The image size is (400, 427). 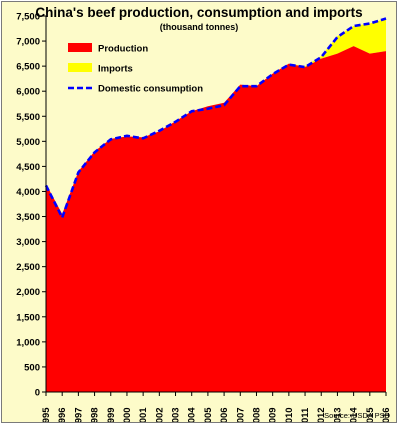 I want to click on legend-label-consumption: Domestic consumption, so click(x=150, y=89).